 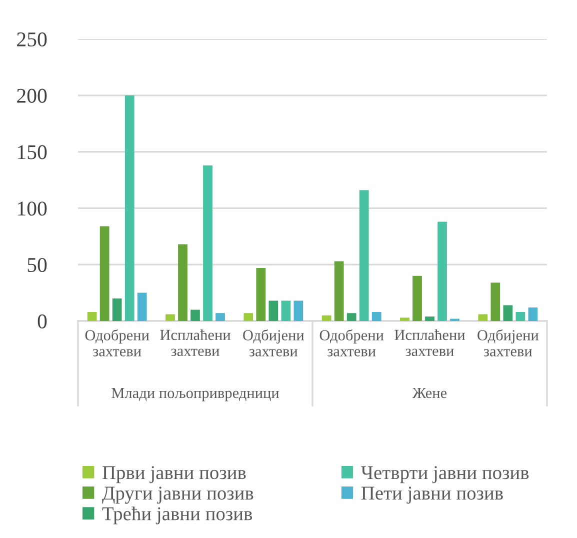 What do you see at coordinates (432, 495) in the screenshot?
I see `legend-label: Пети јавни позив` at bounding box center [432, 495].